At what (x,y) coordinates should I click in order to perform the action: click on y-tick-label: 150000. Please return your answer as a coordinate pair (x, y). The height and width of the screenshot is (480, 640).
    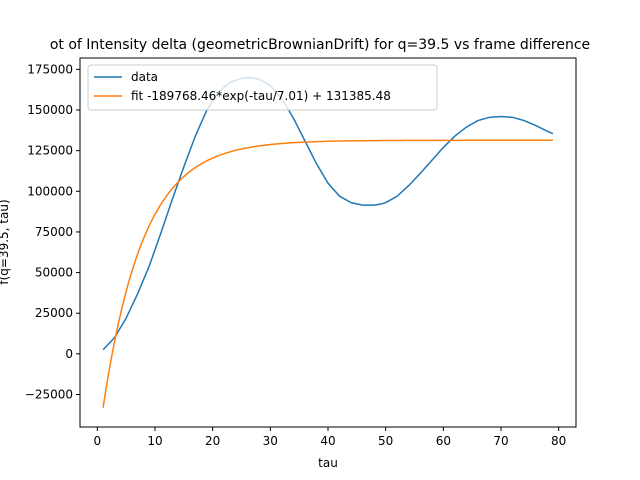
    Looking at the image, I should click on (50, 110).